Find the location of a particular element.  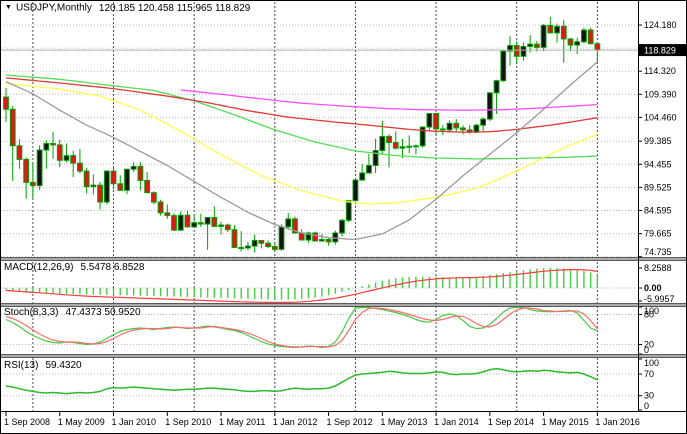

macd-header: MACD(12,26,9) 5.5478 6.8528 is located at coordinates (74, 268).